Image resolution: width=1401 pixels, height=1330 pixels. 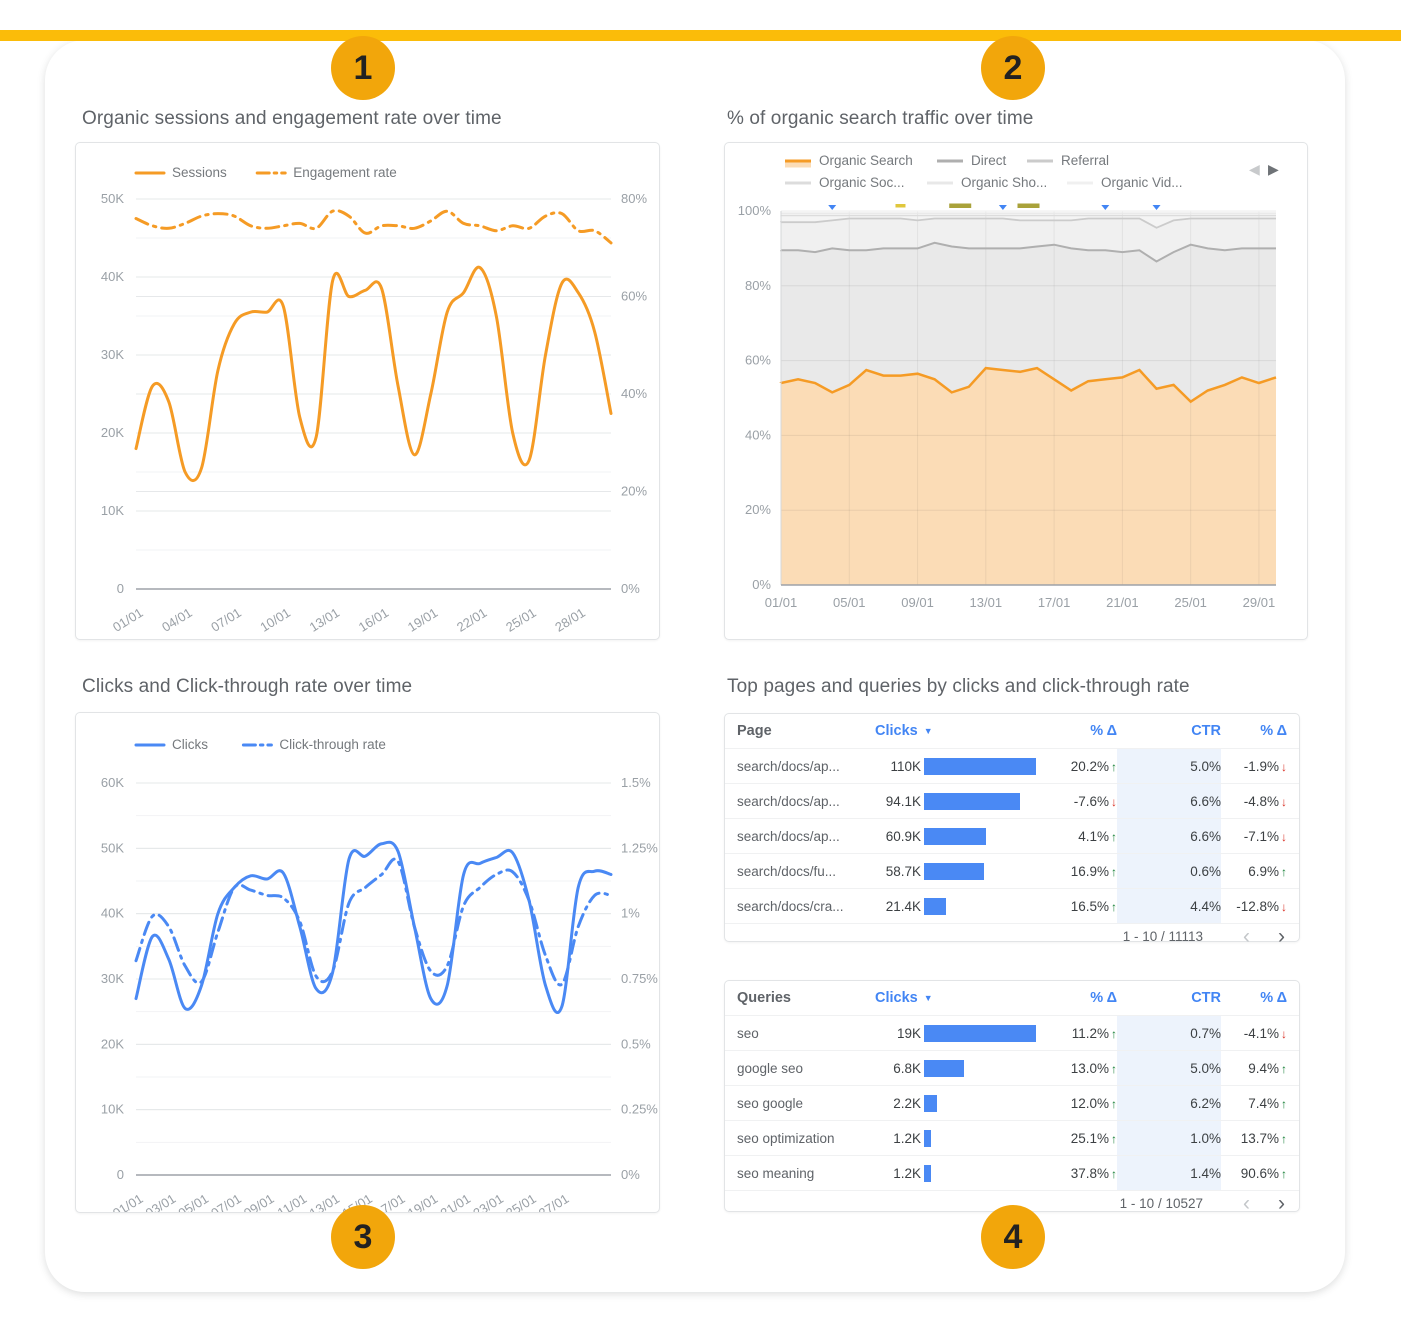 I want to click on svg-text: 07/01, so click(x=226, y=620).